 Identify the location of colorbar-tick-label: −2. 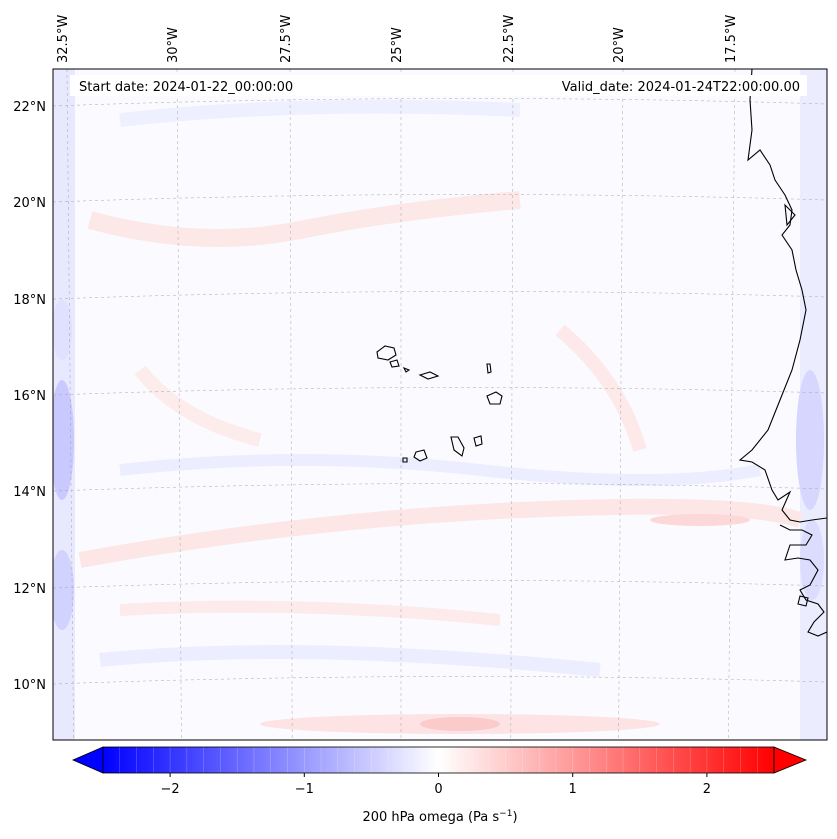
(170, 789).